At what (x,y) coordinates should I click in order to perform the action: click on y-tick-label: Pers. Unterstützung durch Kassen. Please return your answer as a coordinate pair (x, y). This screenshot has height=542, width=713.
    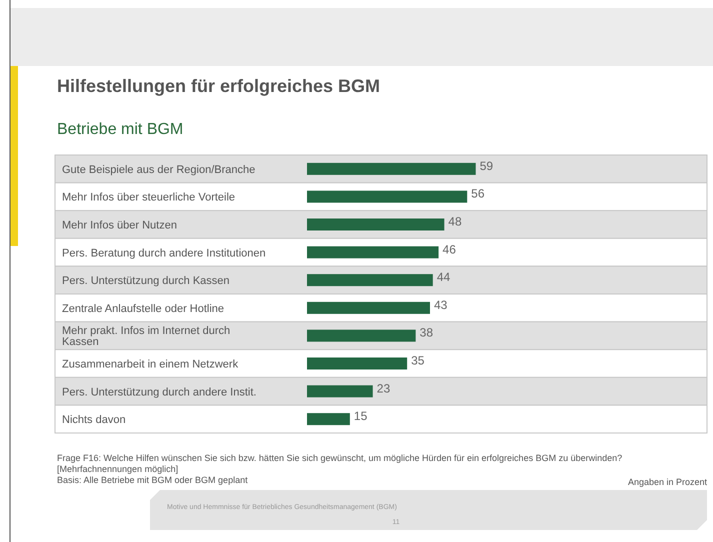
    Looking at the image, I should click on (146, 281).